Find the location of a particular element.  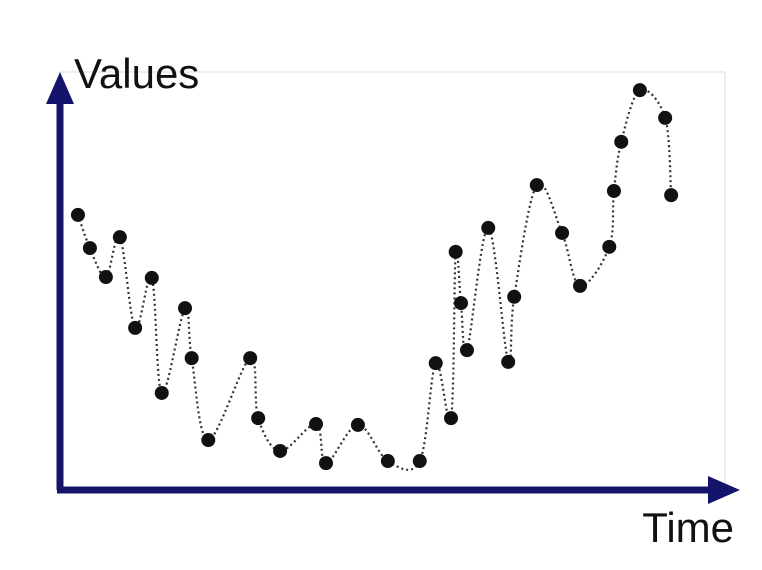

x-axis-label: Time is located at coordinates (688, 527).